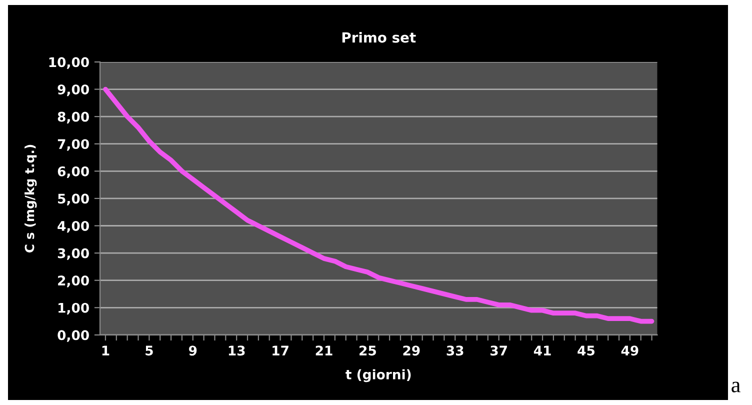 This screenshot has width=752, height=405. What do you see at coordinates (629, 351) in the screenshot?
I see `x-tick-label: 49` at bounding box center [629, 351].